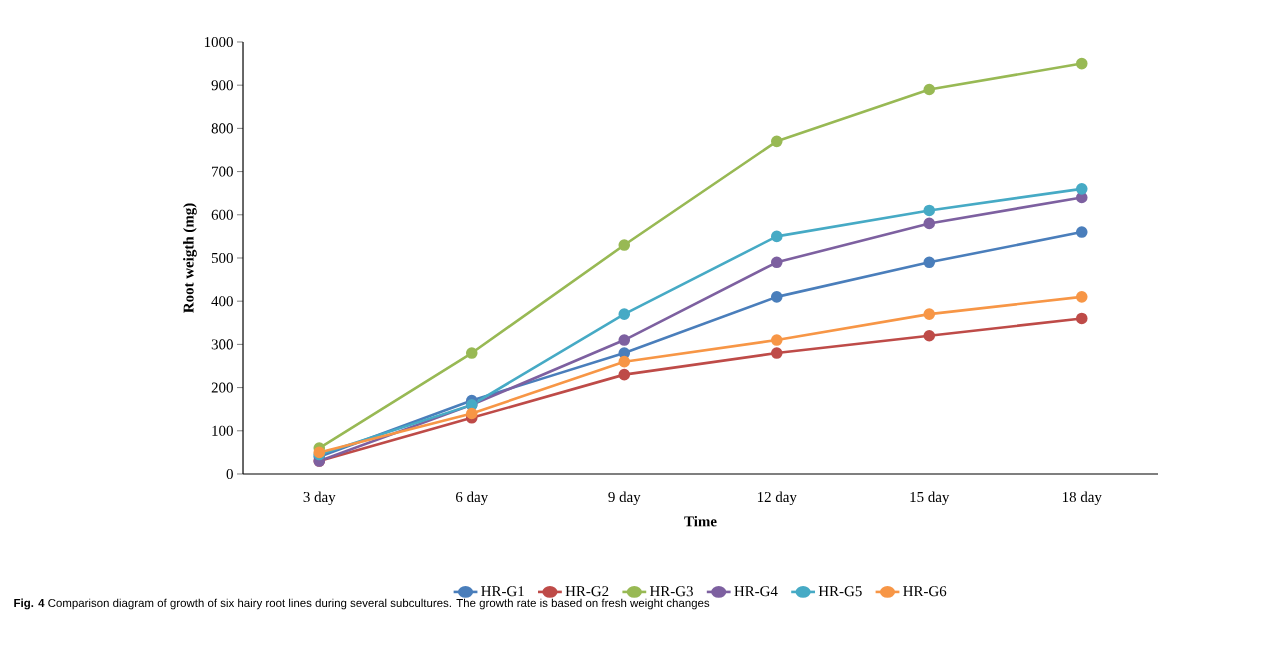 The width and height of the screenshot is (1287, 649). What do you see at coordinates (222, 301) in the screenshot?
I see `y-tick-label: 400` at bounding box center [222, 301].